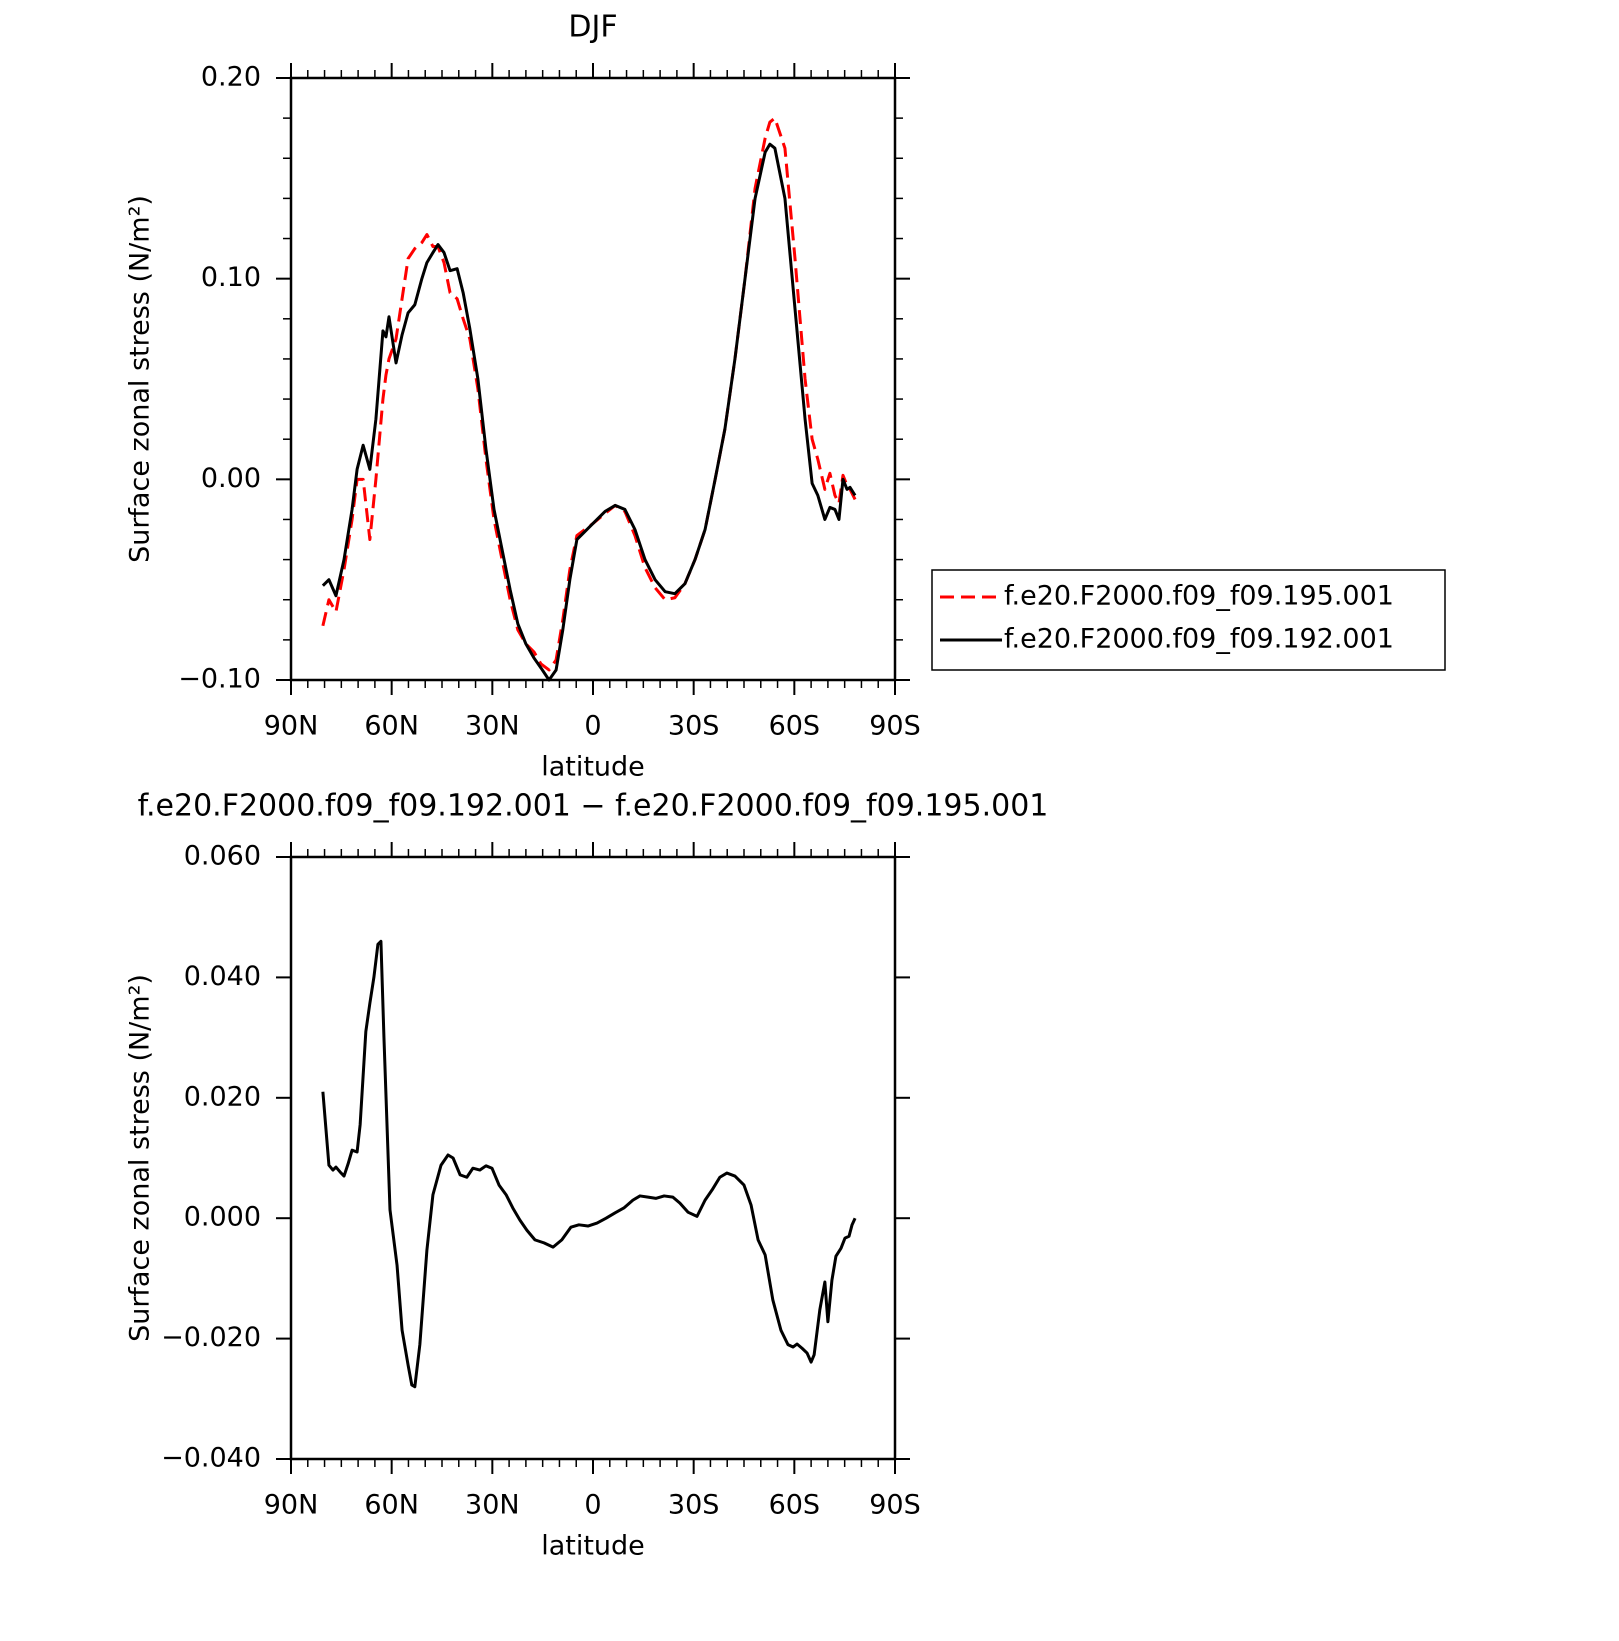 The height and width of the screenshot is (1641, 1619). I want to click on y-tick-label: −0.10, so click(219, 679).